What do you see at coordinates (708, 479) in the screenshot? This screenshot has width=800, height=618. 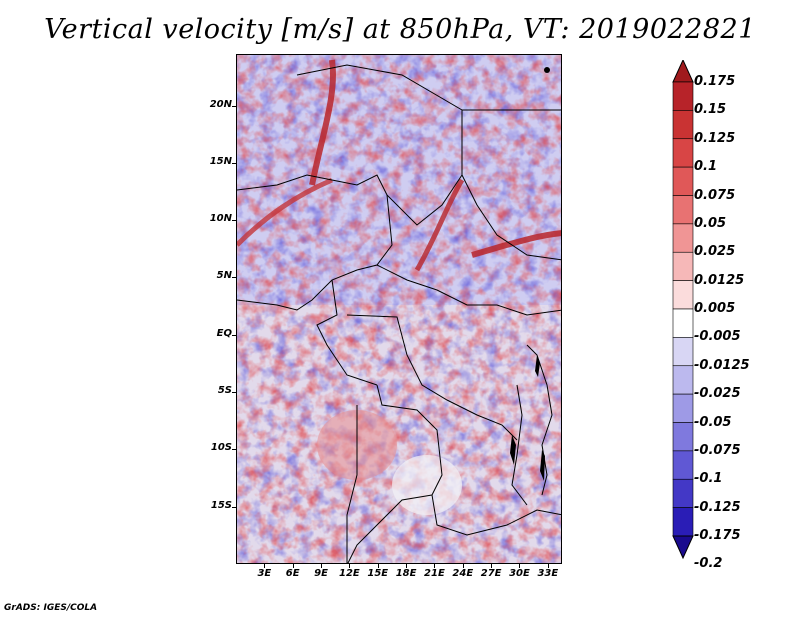 I see `colorbar-label: -0.1` at bounding box center [708, 479].